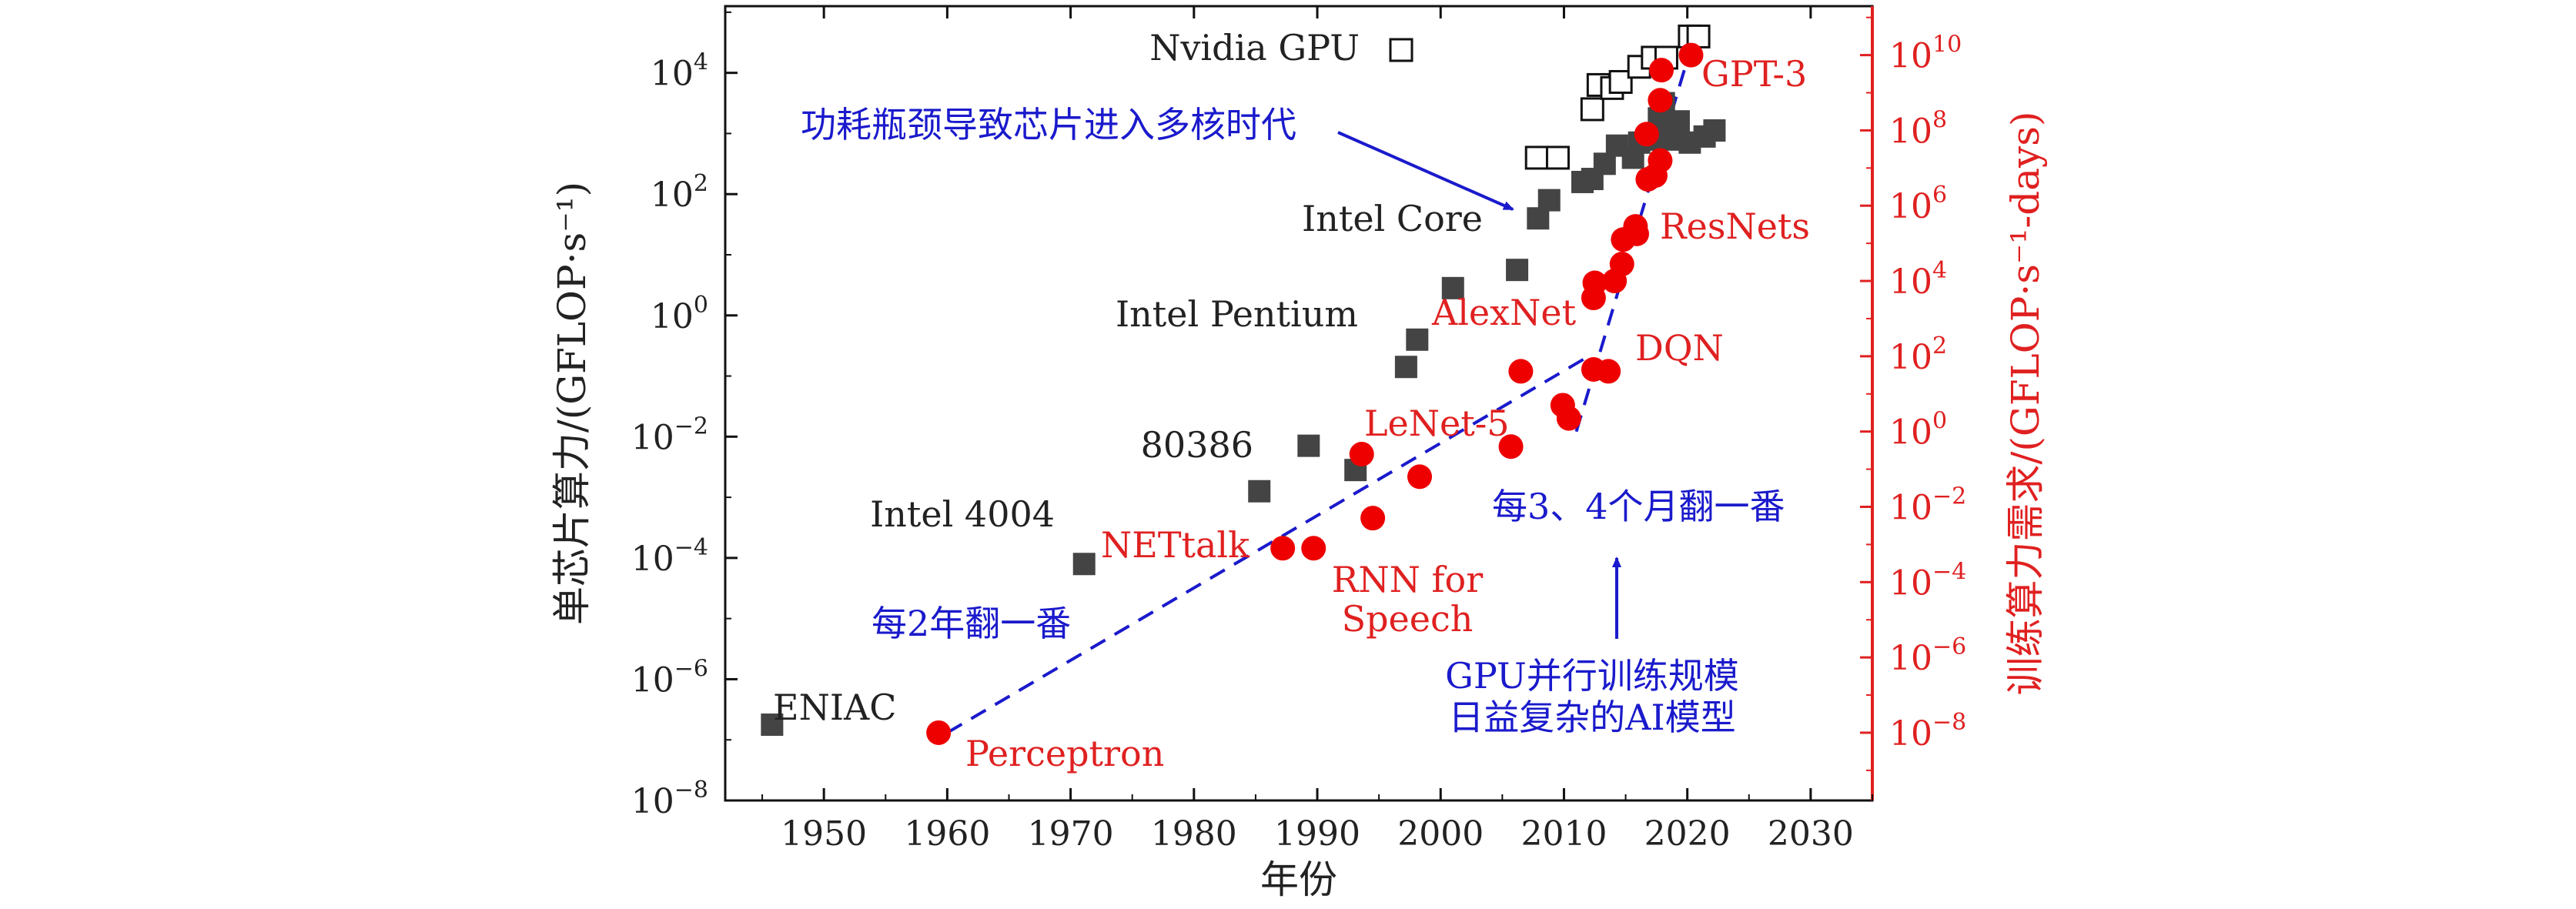  I want to click on rnn-label-1: RNN for, so click(1407, 579).